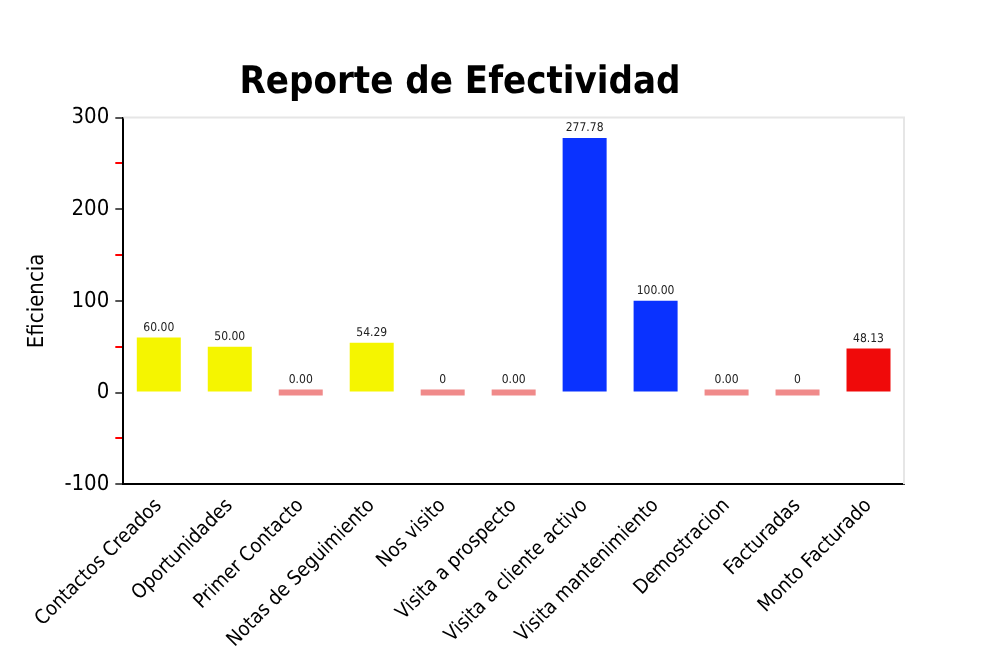 The height and width of the screenshot is (660, 1000). I want to click on y-tick-label: 200, so click(90, 207).